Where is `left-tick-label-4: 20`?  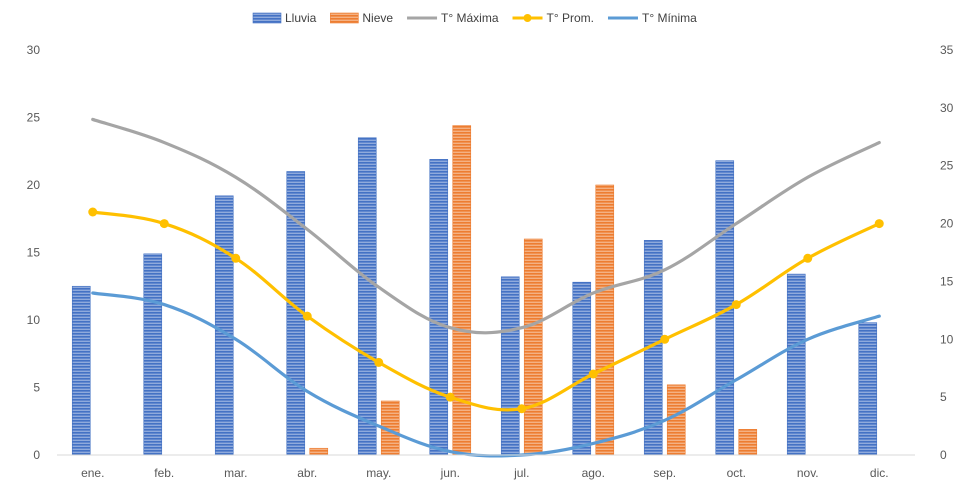 left-tick-label-4: 20 is located at coordinates (34, 185).